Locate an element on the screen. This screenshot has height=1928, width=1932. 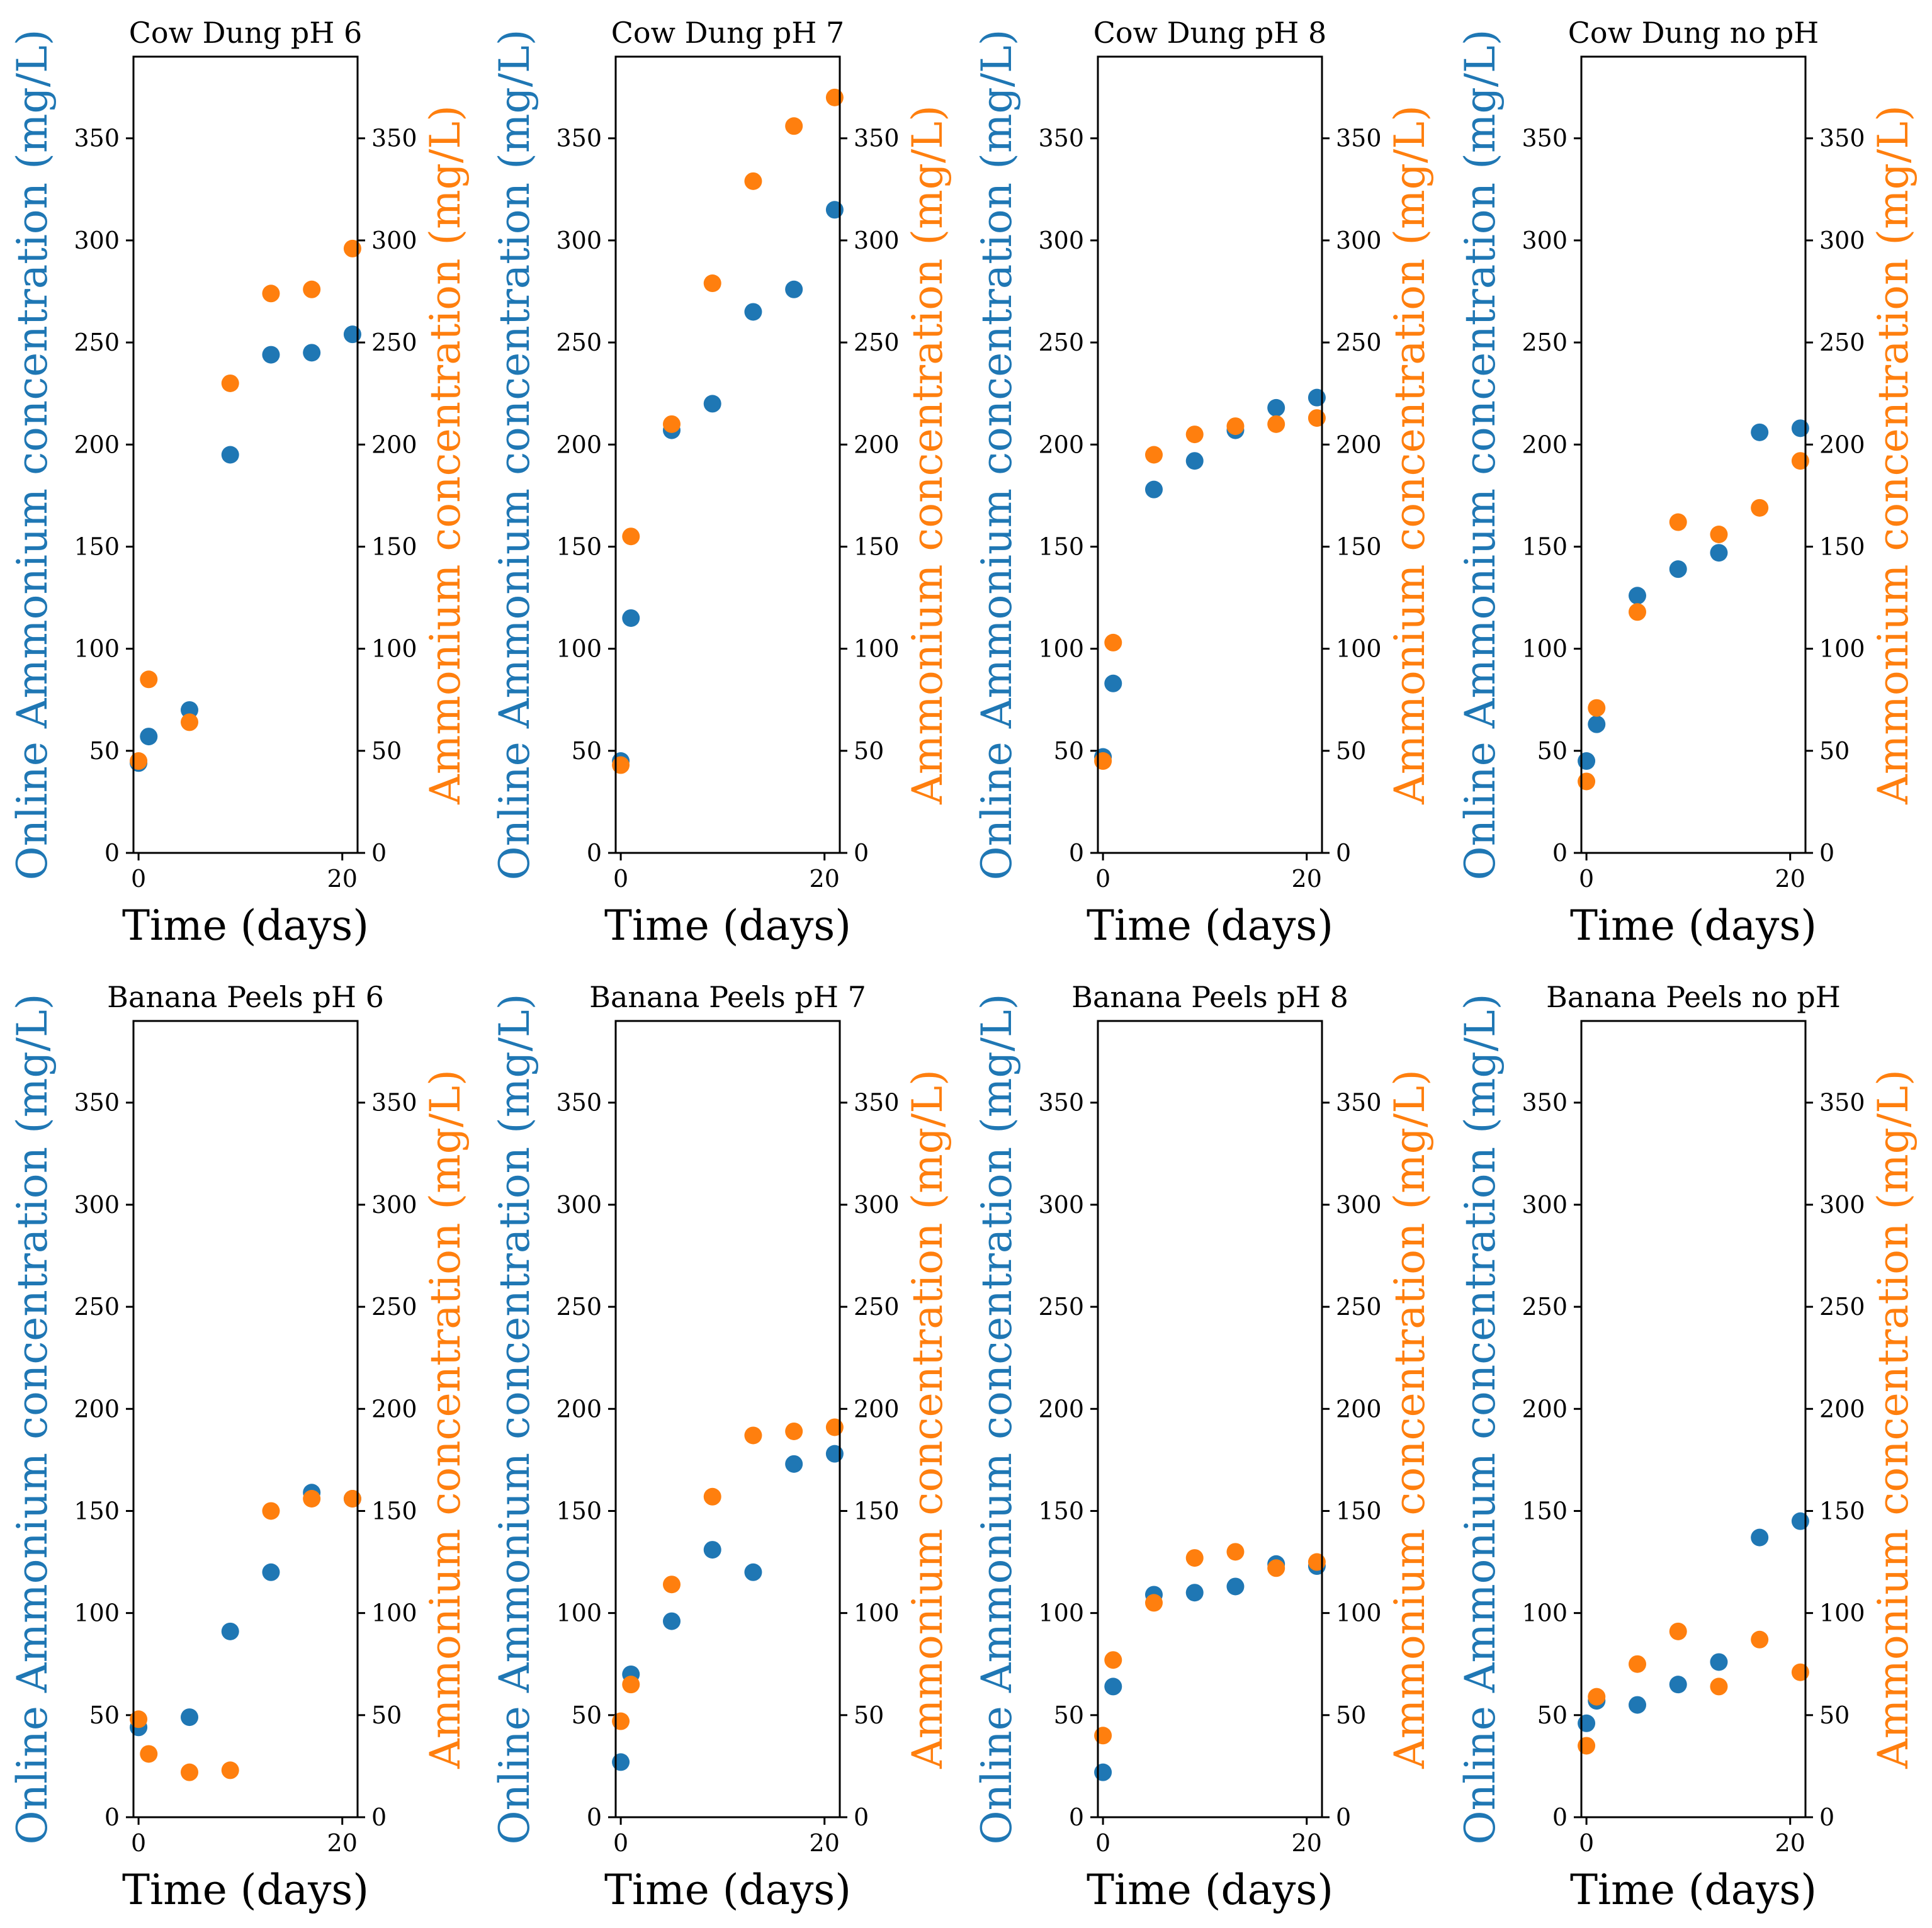
subplot-title: Cow Dung no pH is located at coordinates (1693, 33).